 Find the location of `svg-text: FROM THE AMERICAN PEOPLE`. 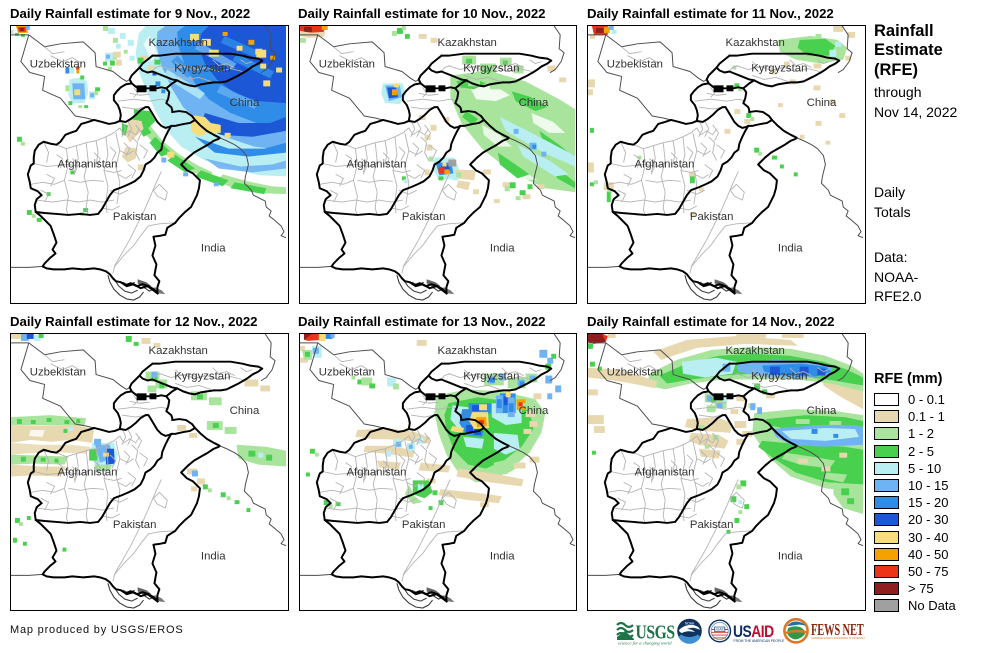

svg-text: FROM THE AMERICAN PEOPLE is located at coordinates (760, 641).